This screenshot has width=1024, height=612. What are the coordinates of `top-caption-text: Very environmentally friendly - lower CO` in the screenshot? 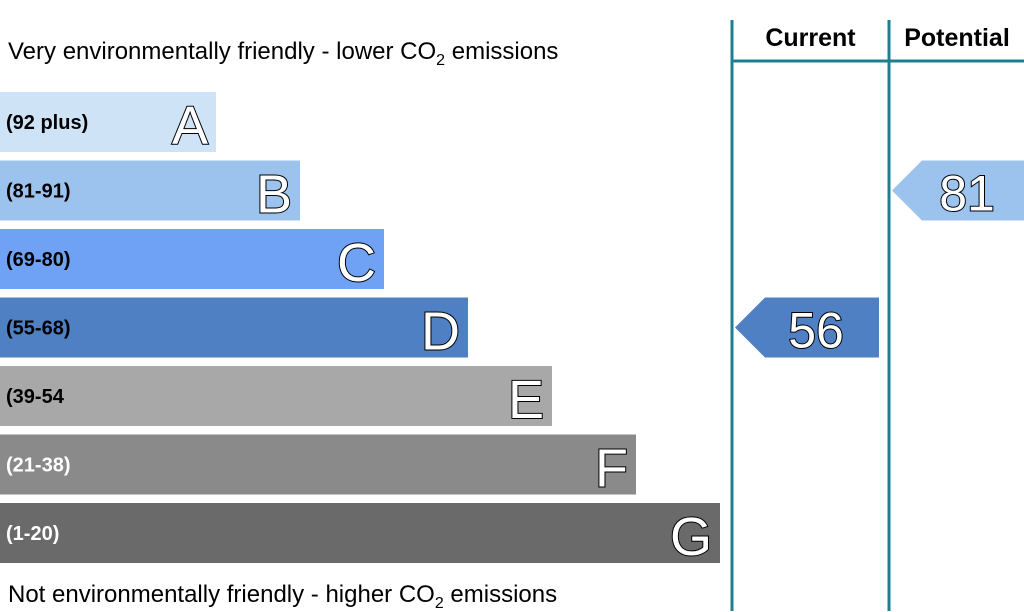 It's located at (222, 51).